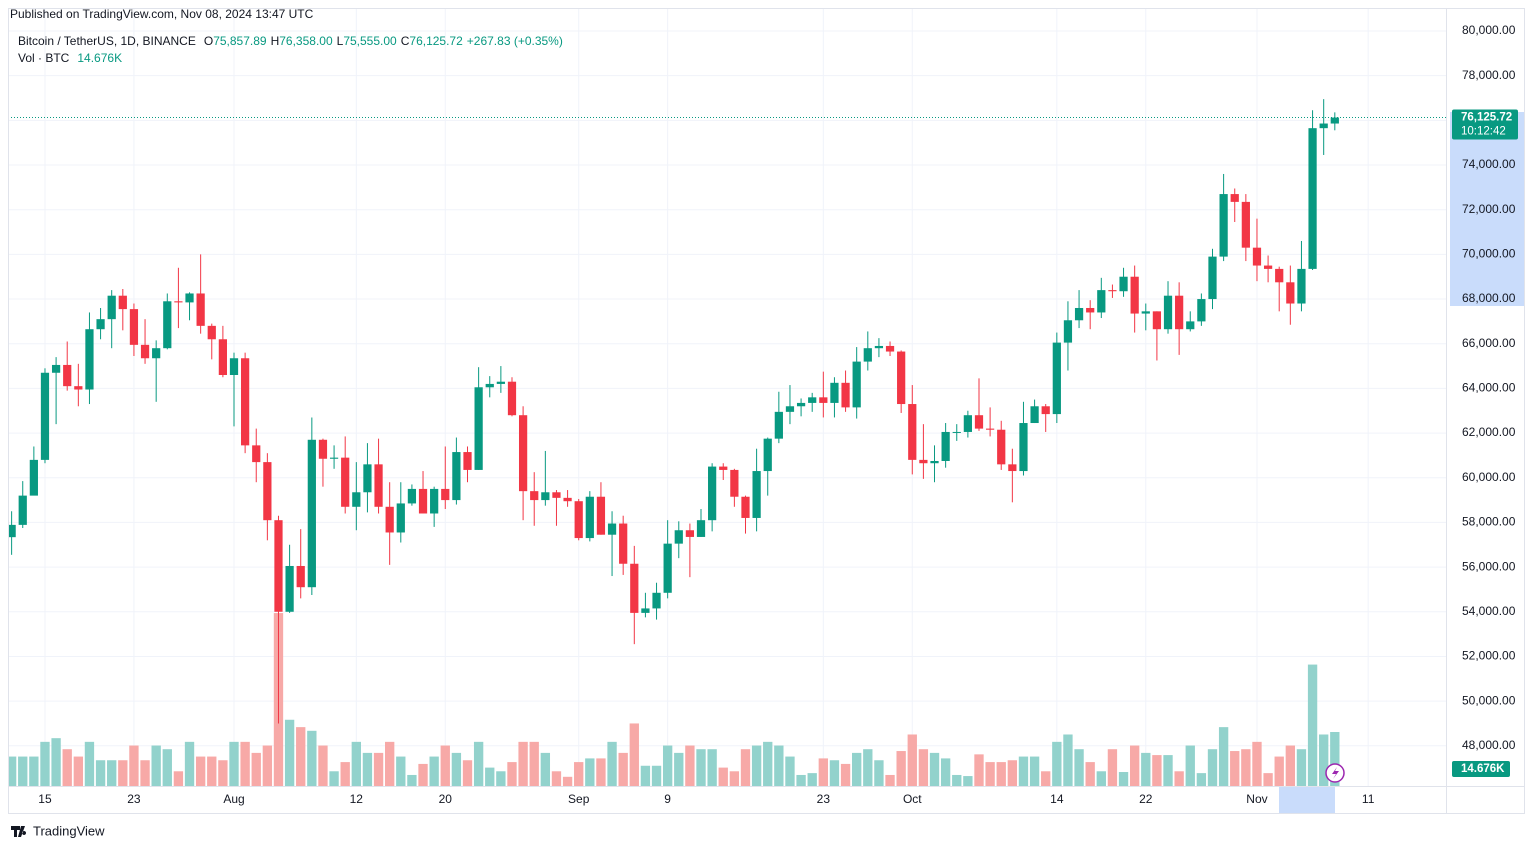  Describe the element at coordinates (1486, 118) in the screenshot. I see `last-price-label: 76,125.72` at that location.